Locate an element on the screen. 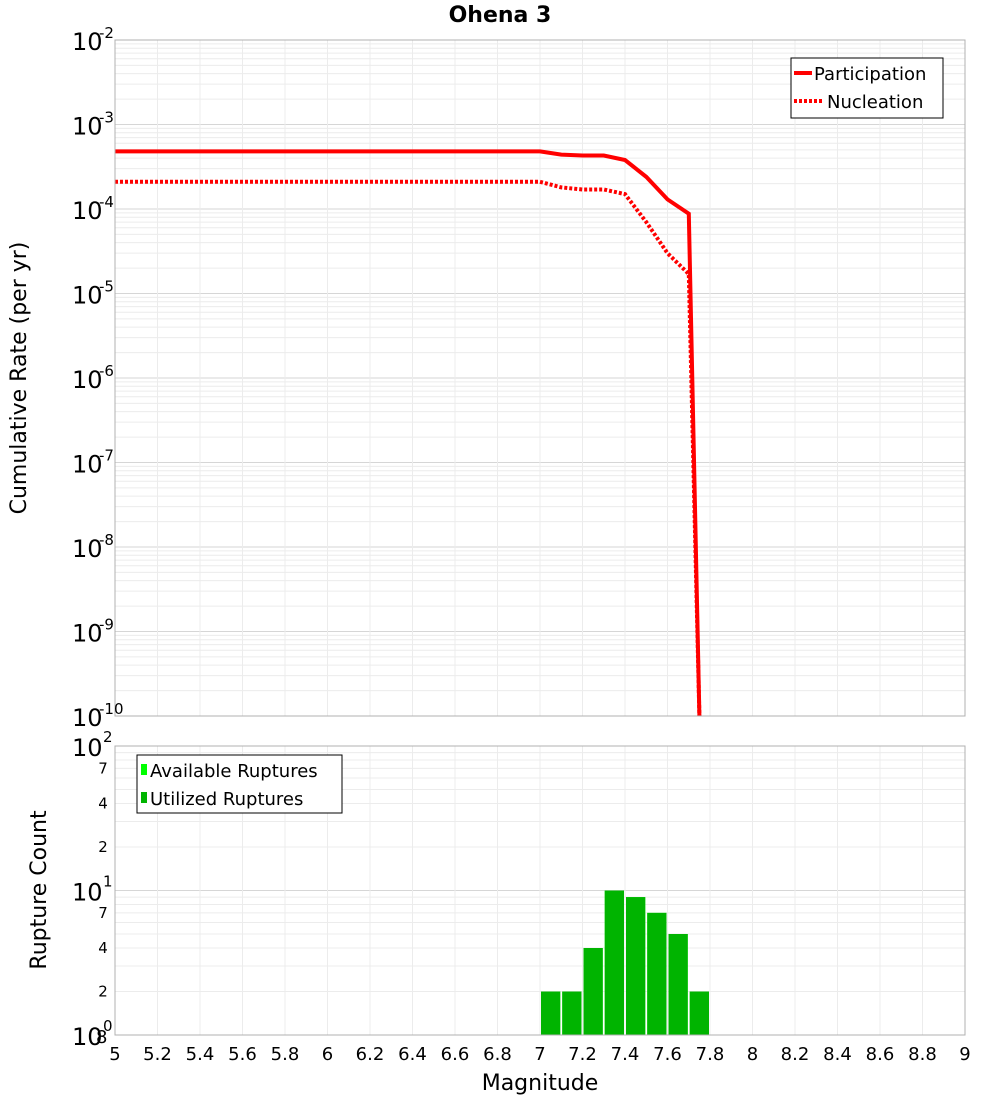 The image size is (1000, 1100). x-tick-label: 7.2 is located at coordinates (582, 1054).